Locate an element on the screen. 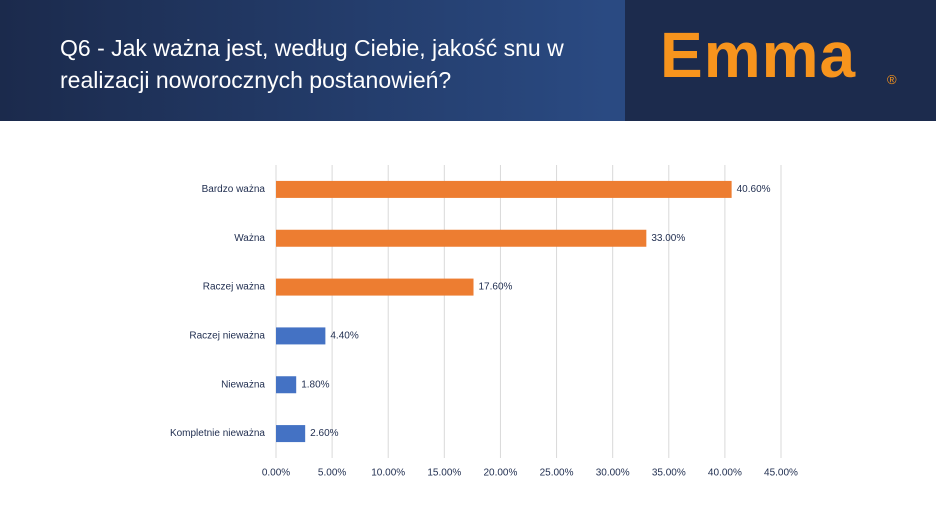 Image resolution: width=936 pixels, height=524 pixels. value-label: 1.80% is located at coordinates (315, 384).